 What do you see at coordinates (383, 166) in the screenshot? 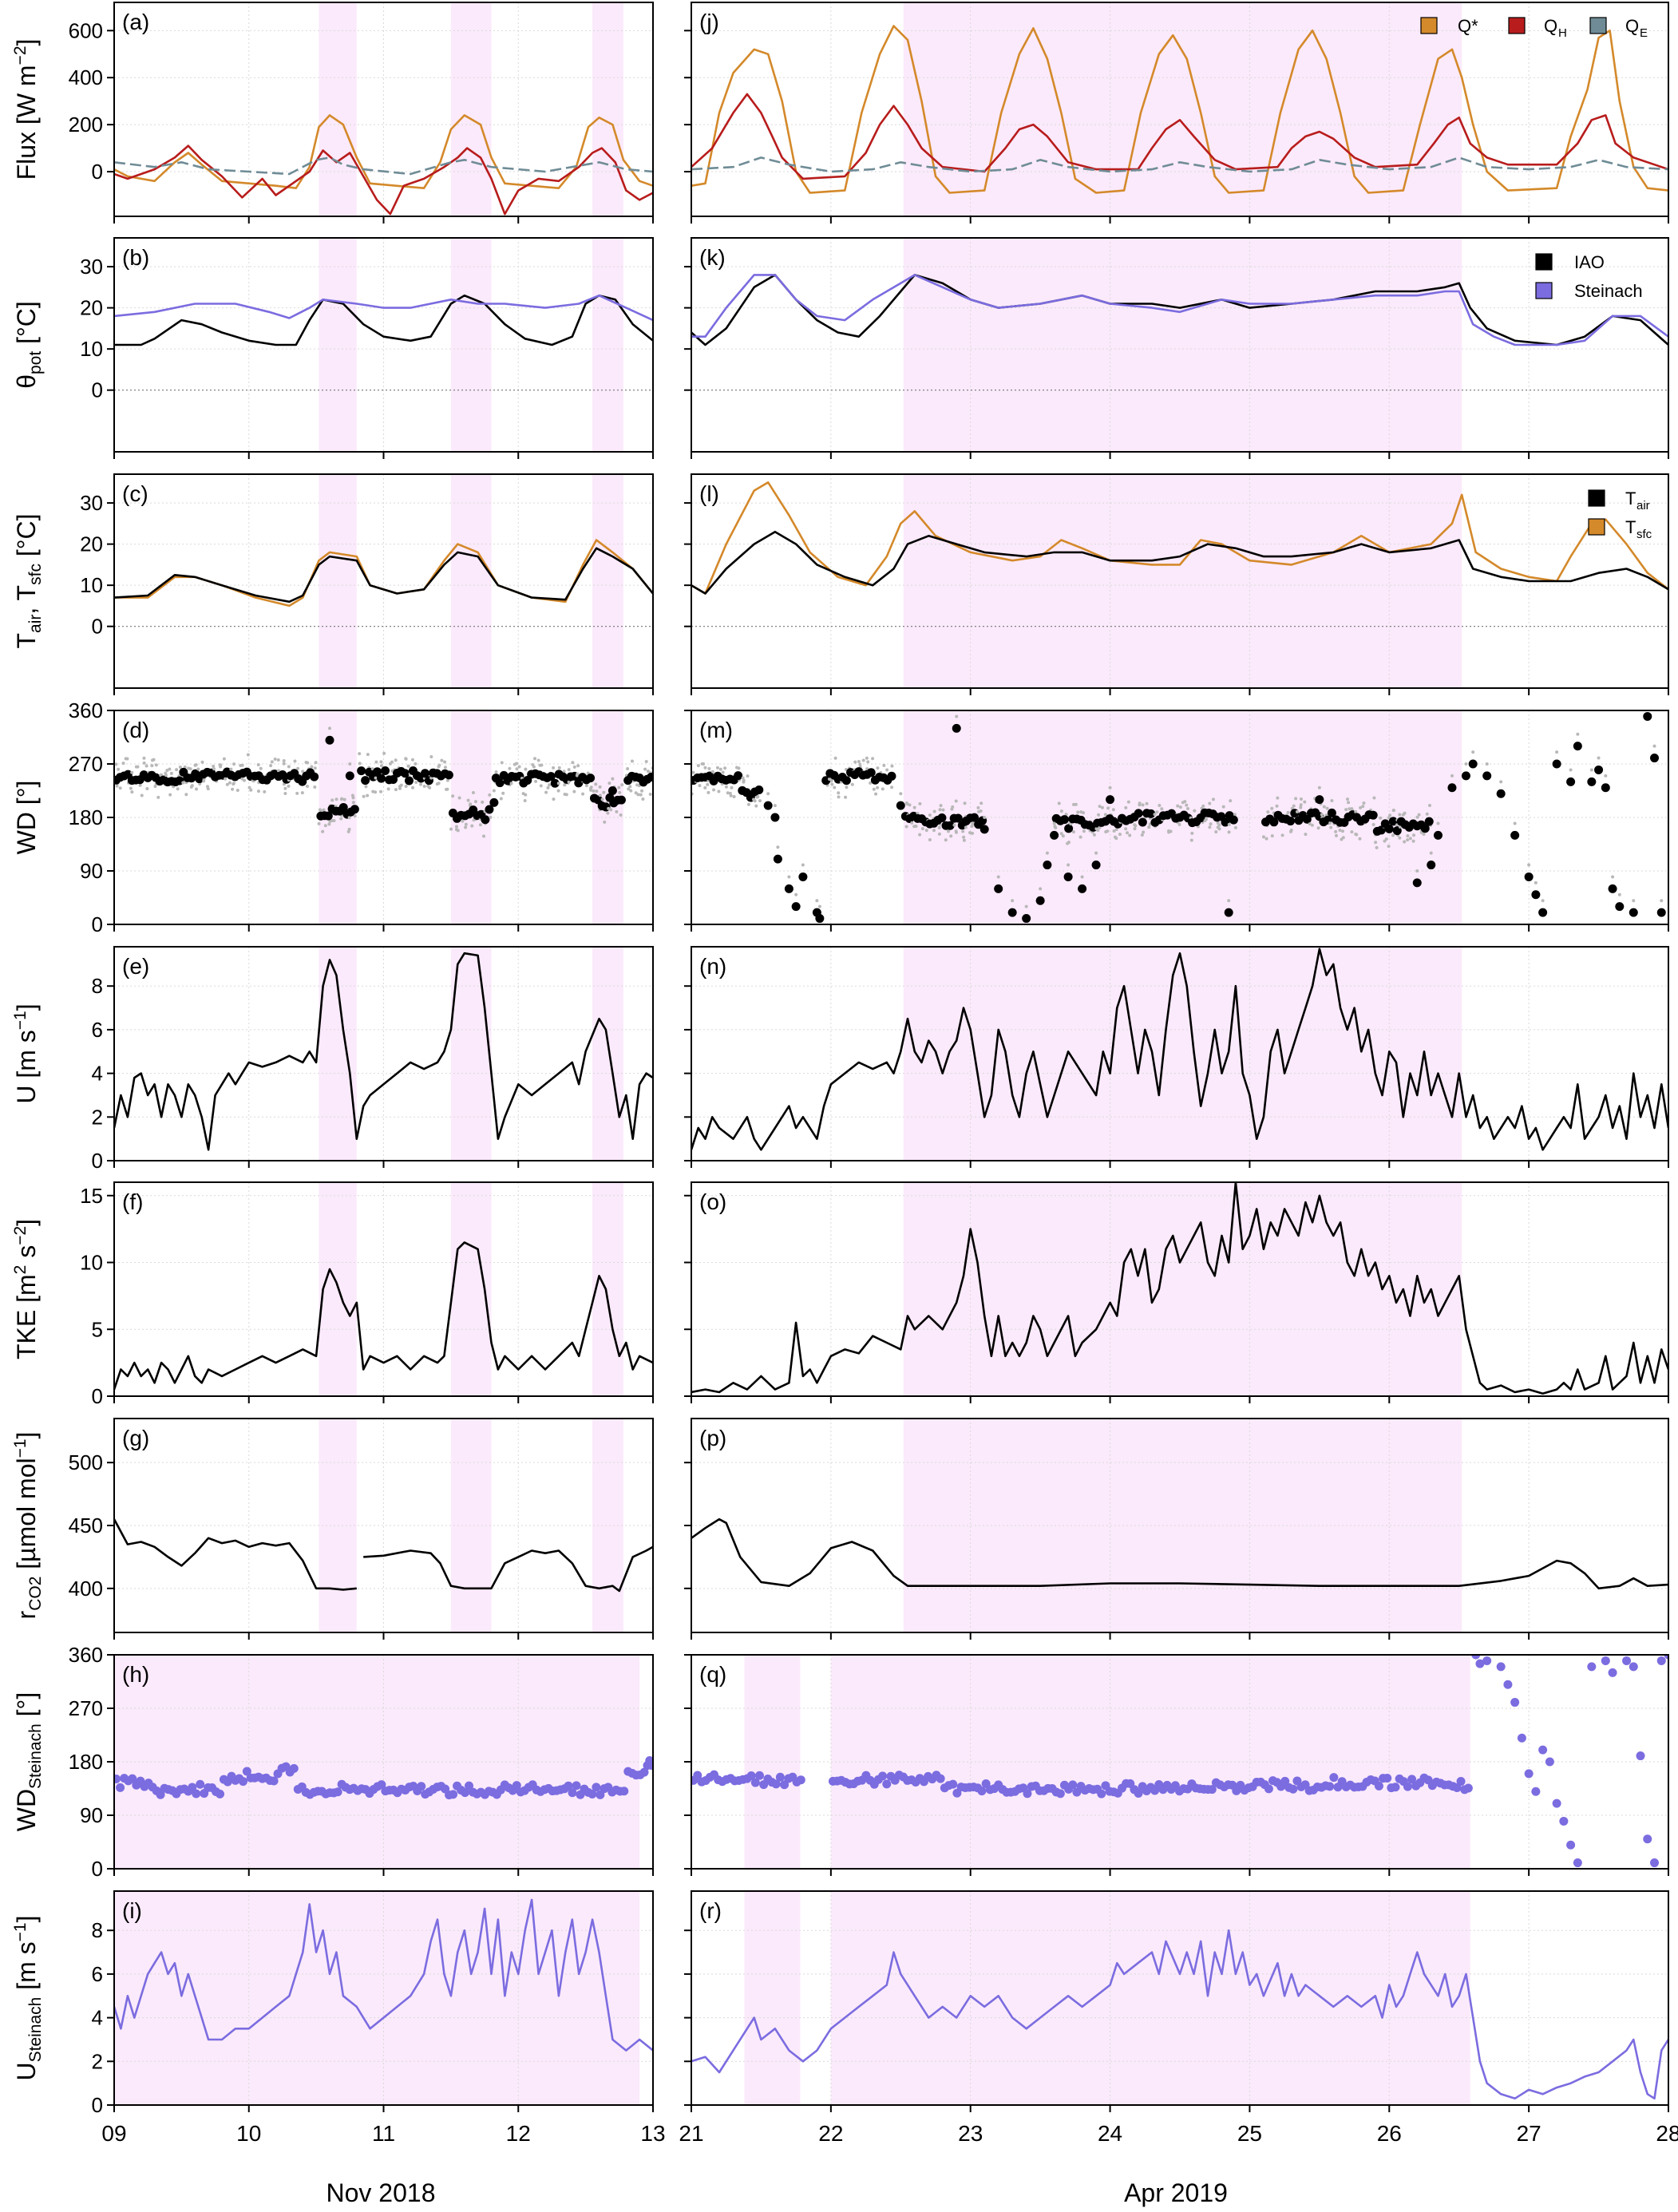
I see `series-line-qe` at bounding box center [383, 166].